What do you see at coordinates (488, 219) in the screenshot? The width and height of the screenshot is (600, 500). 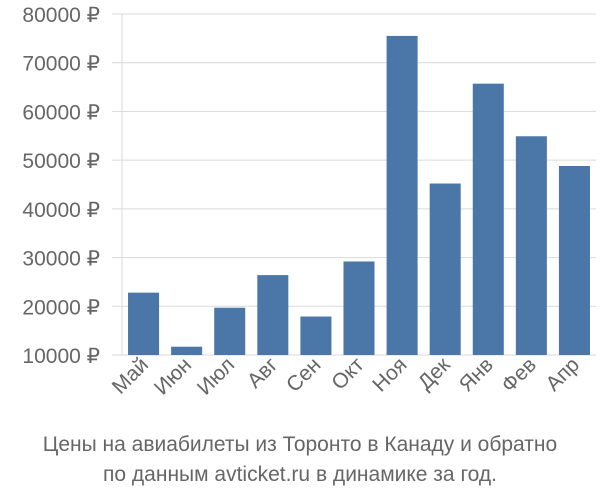 I see `bar-Янв` at bounding box center [488, 219].